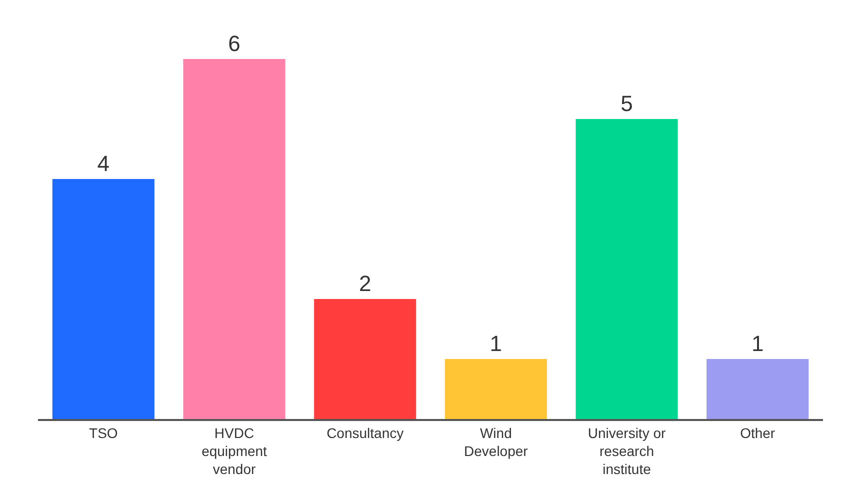  Describe the element at coordinates (496, 441) in the screenshot. I see `x-tick-label: Wind Developer` at that location.